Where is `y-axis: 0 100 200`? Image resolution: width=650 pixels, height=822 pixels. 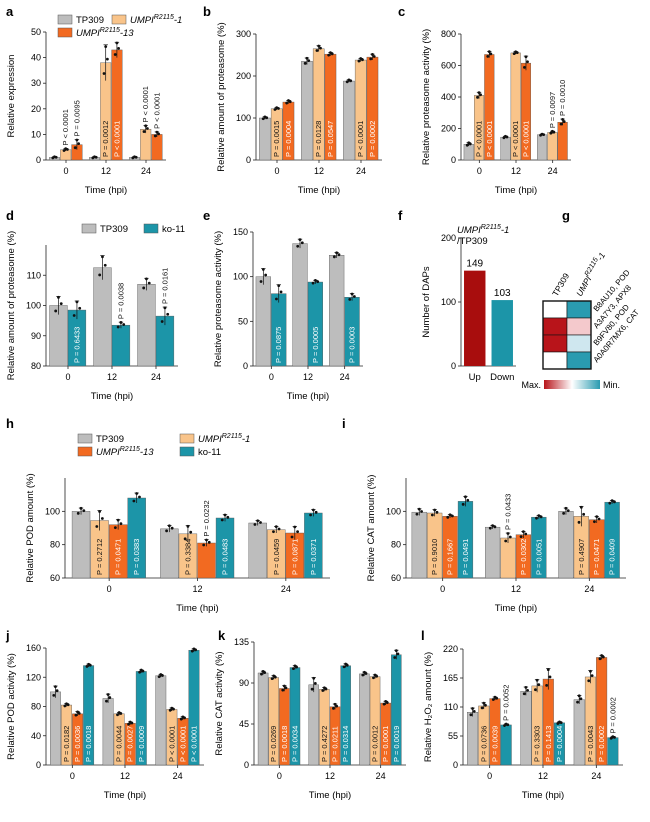 y-axis: 0 100 200 is located at coordinates (451, 302).